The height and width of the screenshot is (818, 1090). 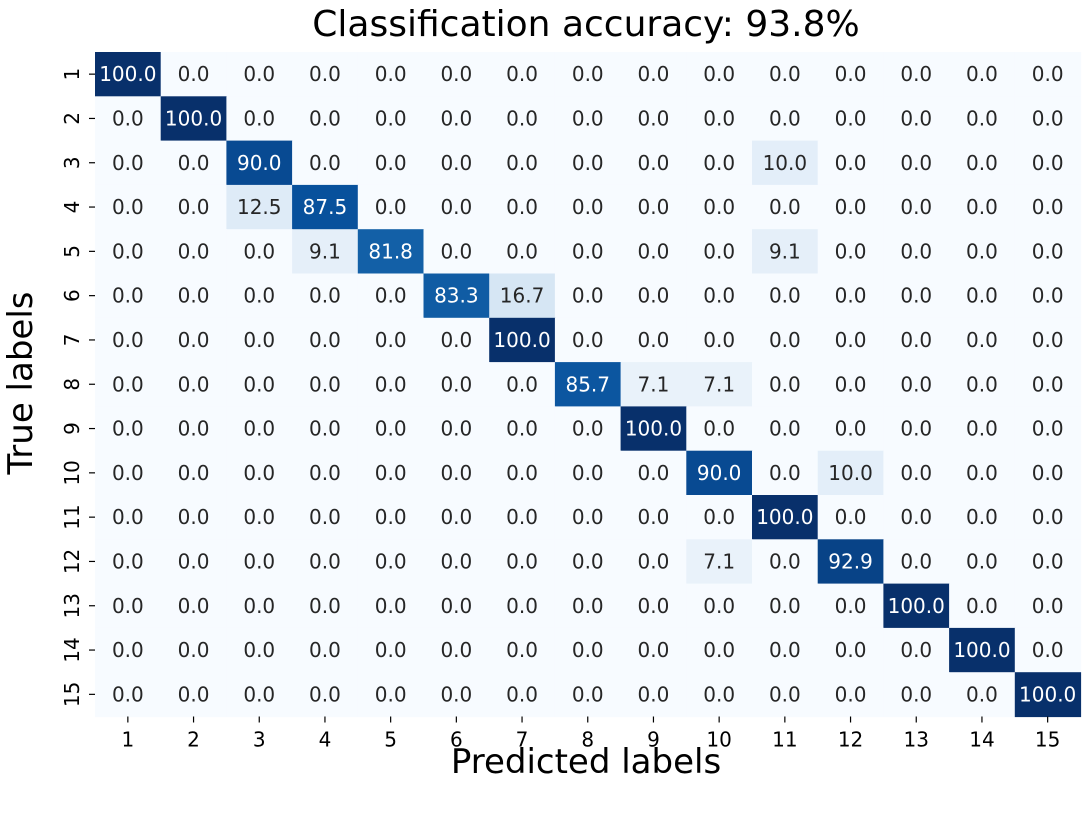 I want to click on x-tick-label: 13, so click(x=916, y=740).